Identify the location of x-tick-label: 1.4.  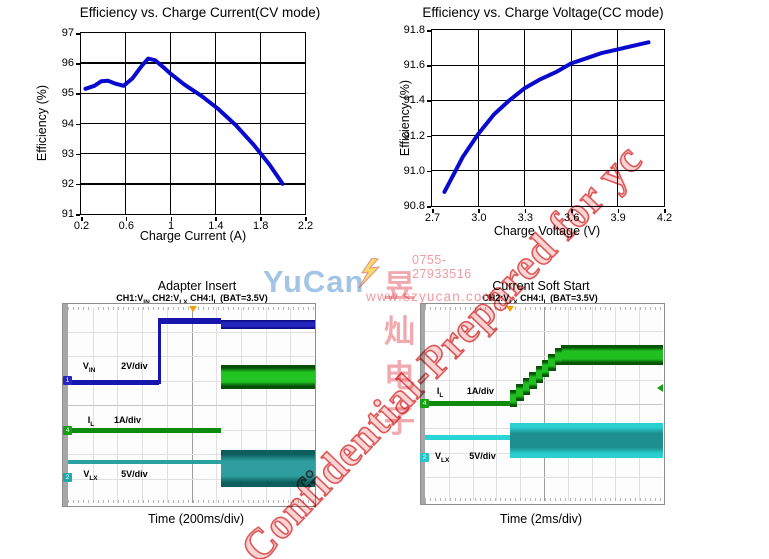
(216, 226).